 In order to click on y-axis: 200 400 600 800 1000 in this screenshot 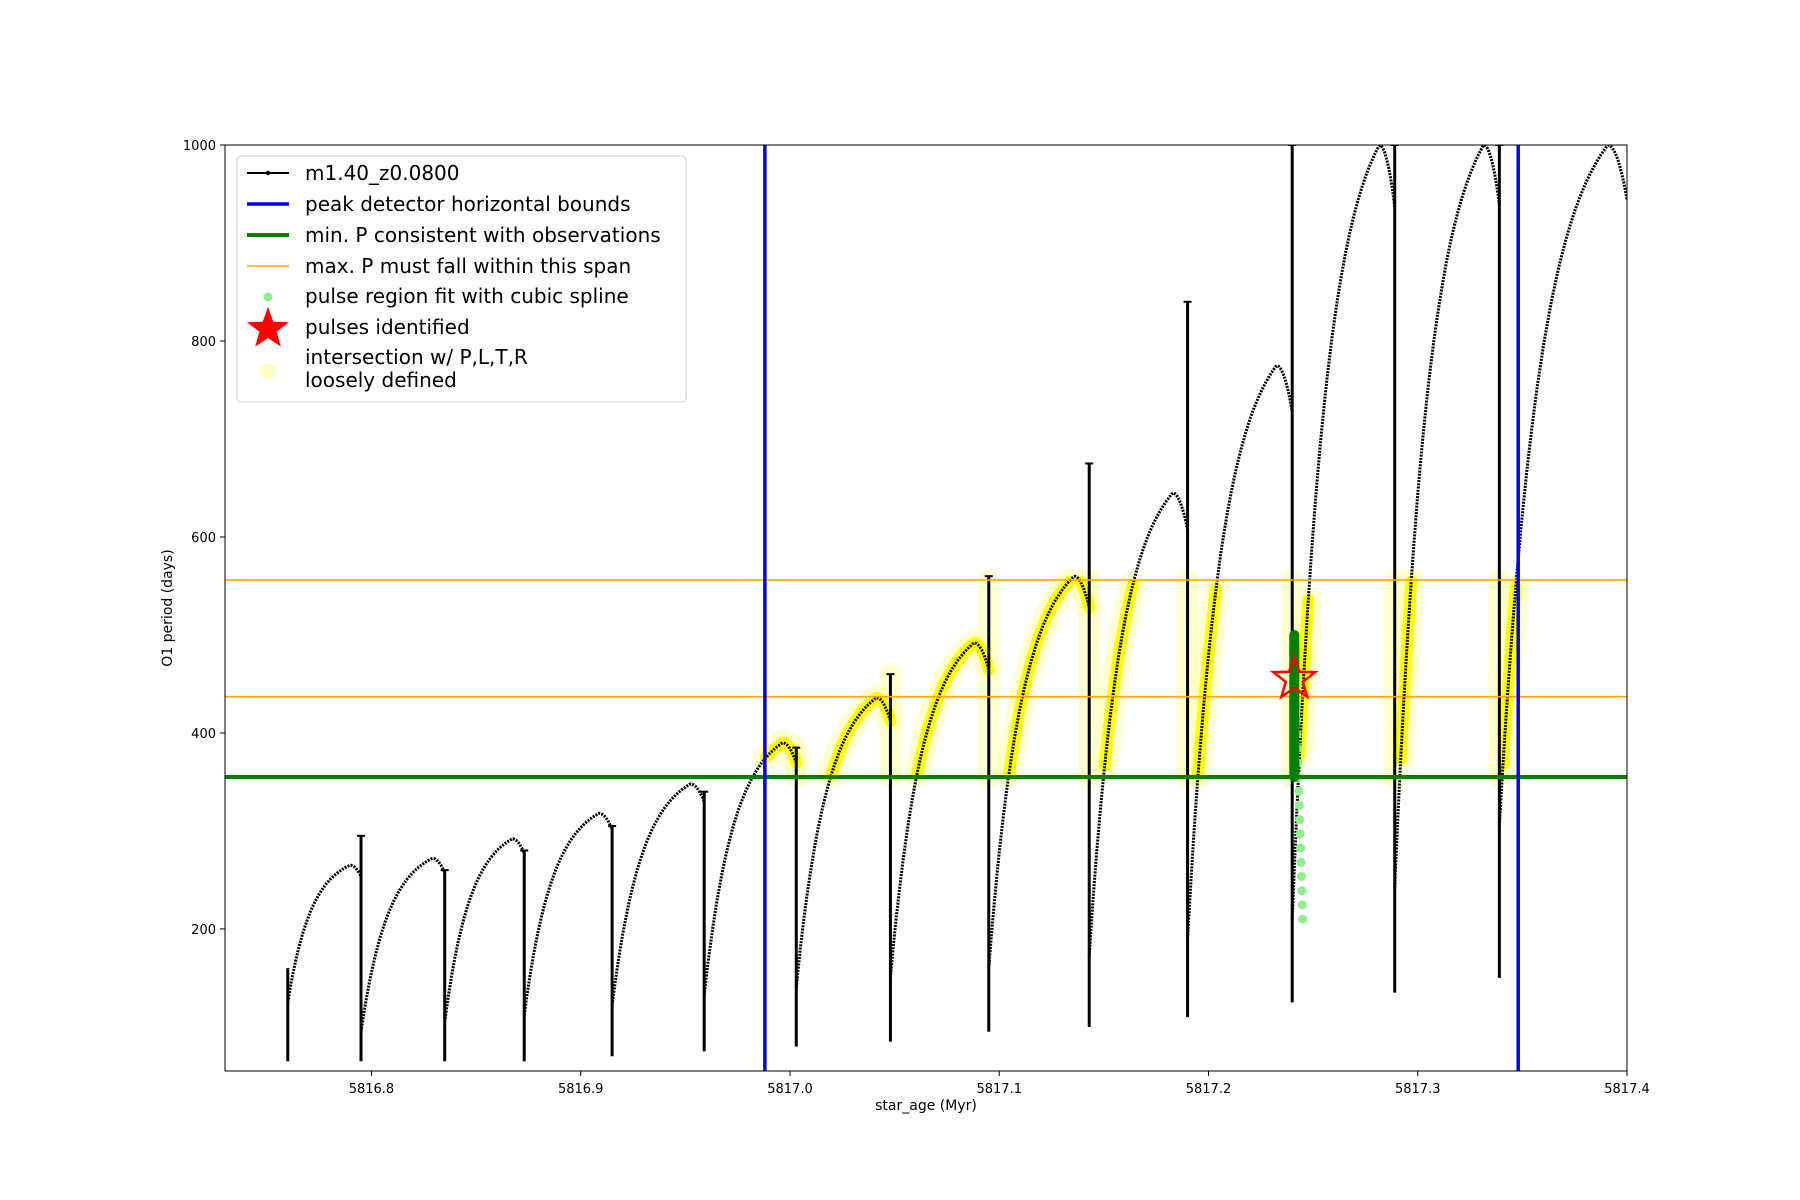, I will do `click(204, 538)`.